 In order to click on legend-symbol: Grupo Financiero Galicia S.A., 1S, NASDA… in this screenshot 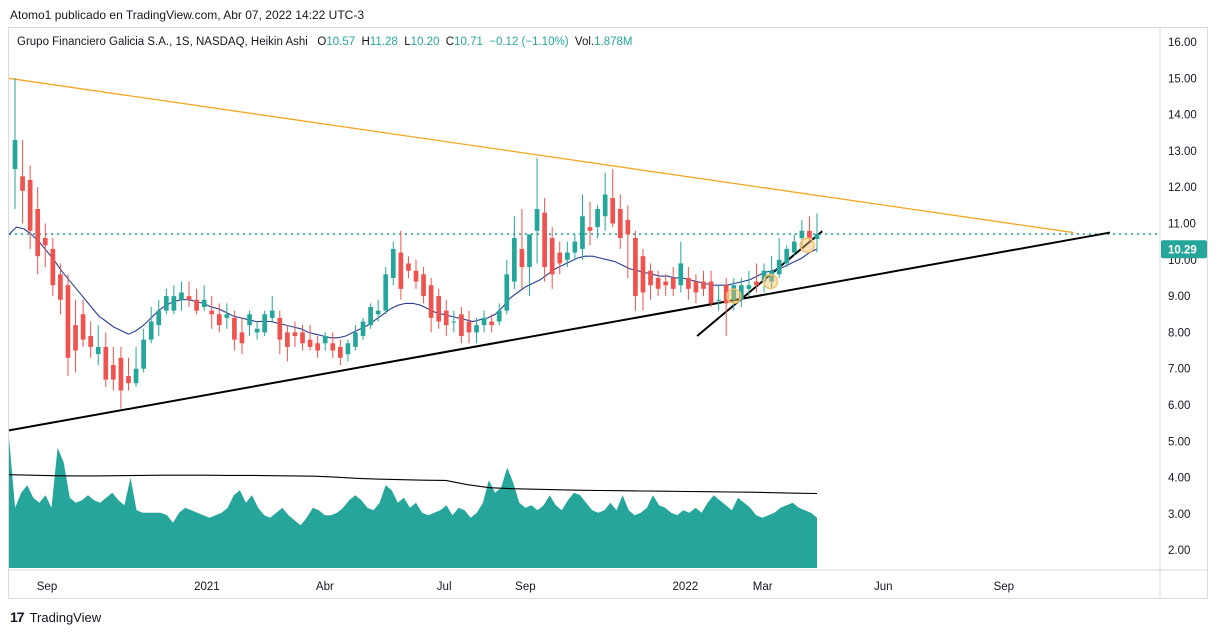, I will do `click(162, 42)`.